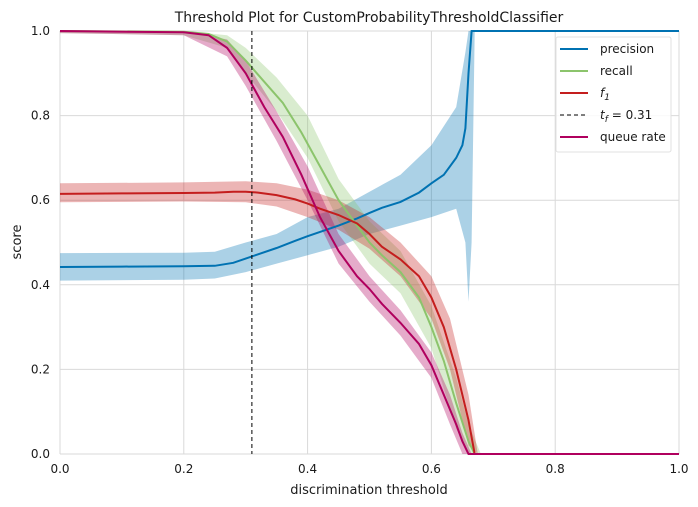 This screenshot has height=507, width=698. I want to click on x-tick-label: 0.2, so click(183, 469).